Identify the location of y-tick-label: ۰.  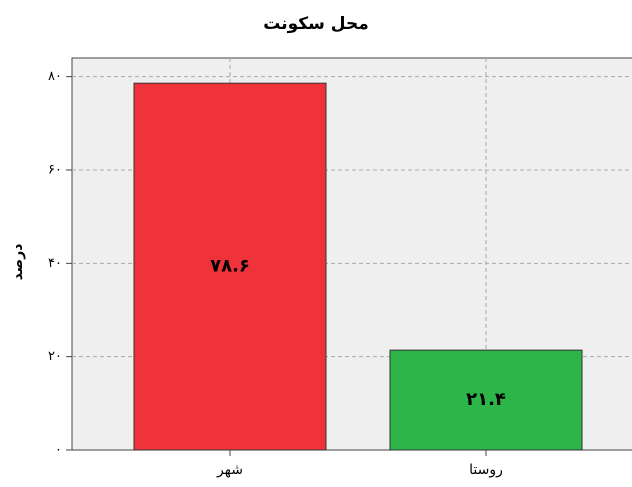
(58, 450).